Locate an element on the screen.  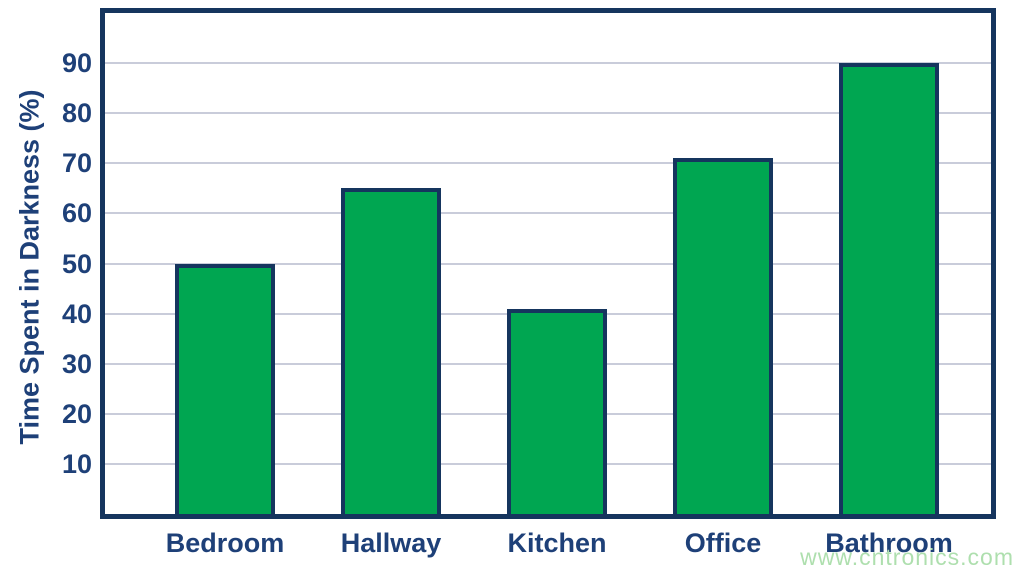
y-tick-label-30: 30 is located at coordinates (76, 363).